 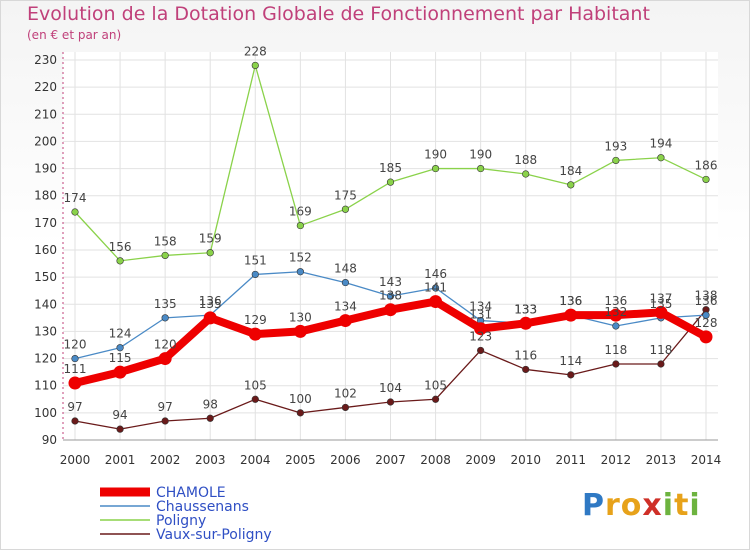 I want to click on x-tick-label: 2011, so click(x=571, y=460).